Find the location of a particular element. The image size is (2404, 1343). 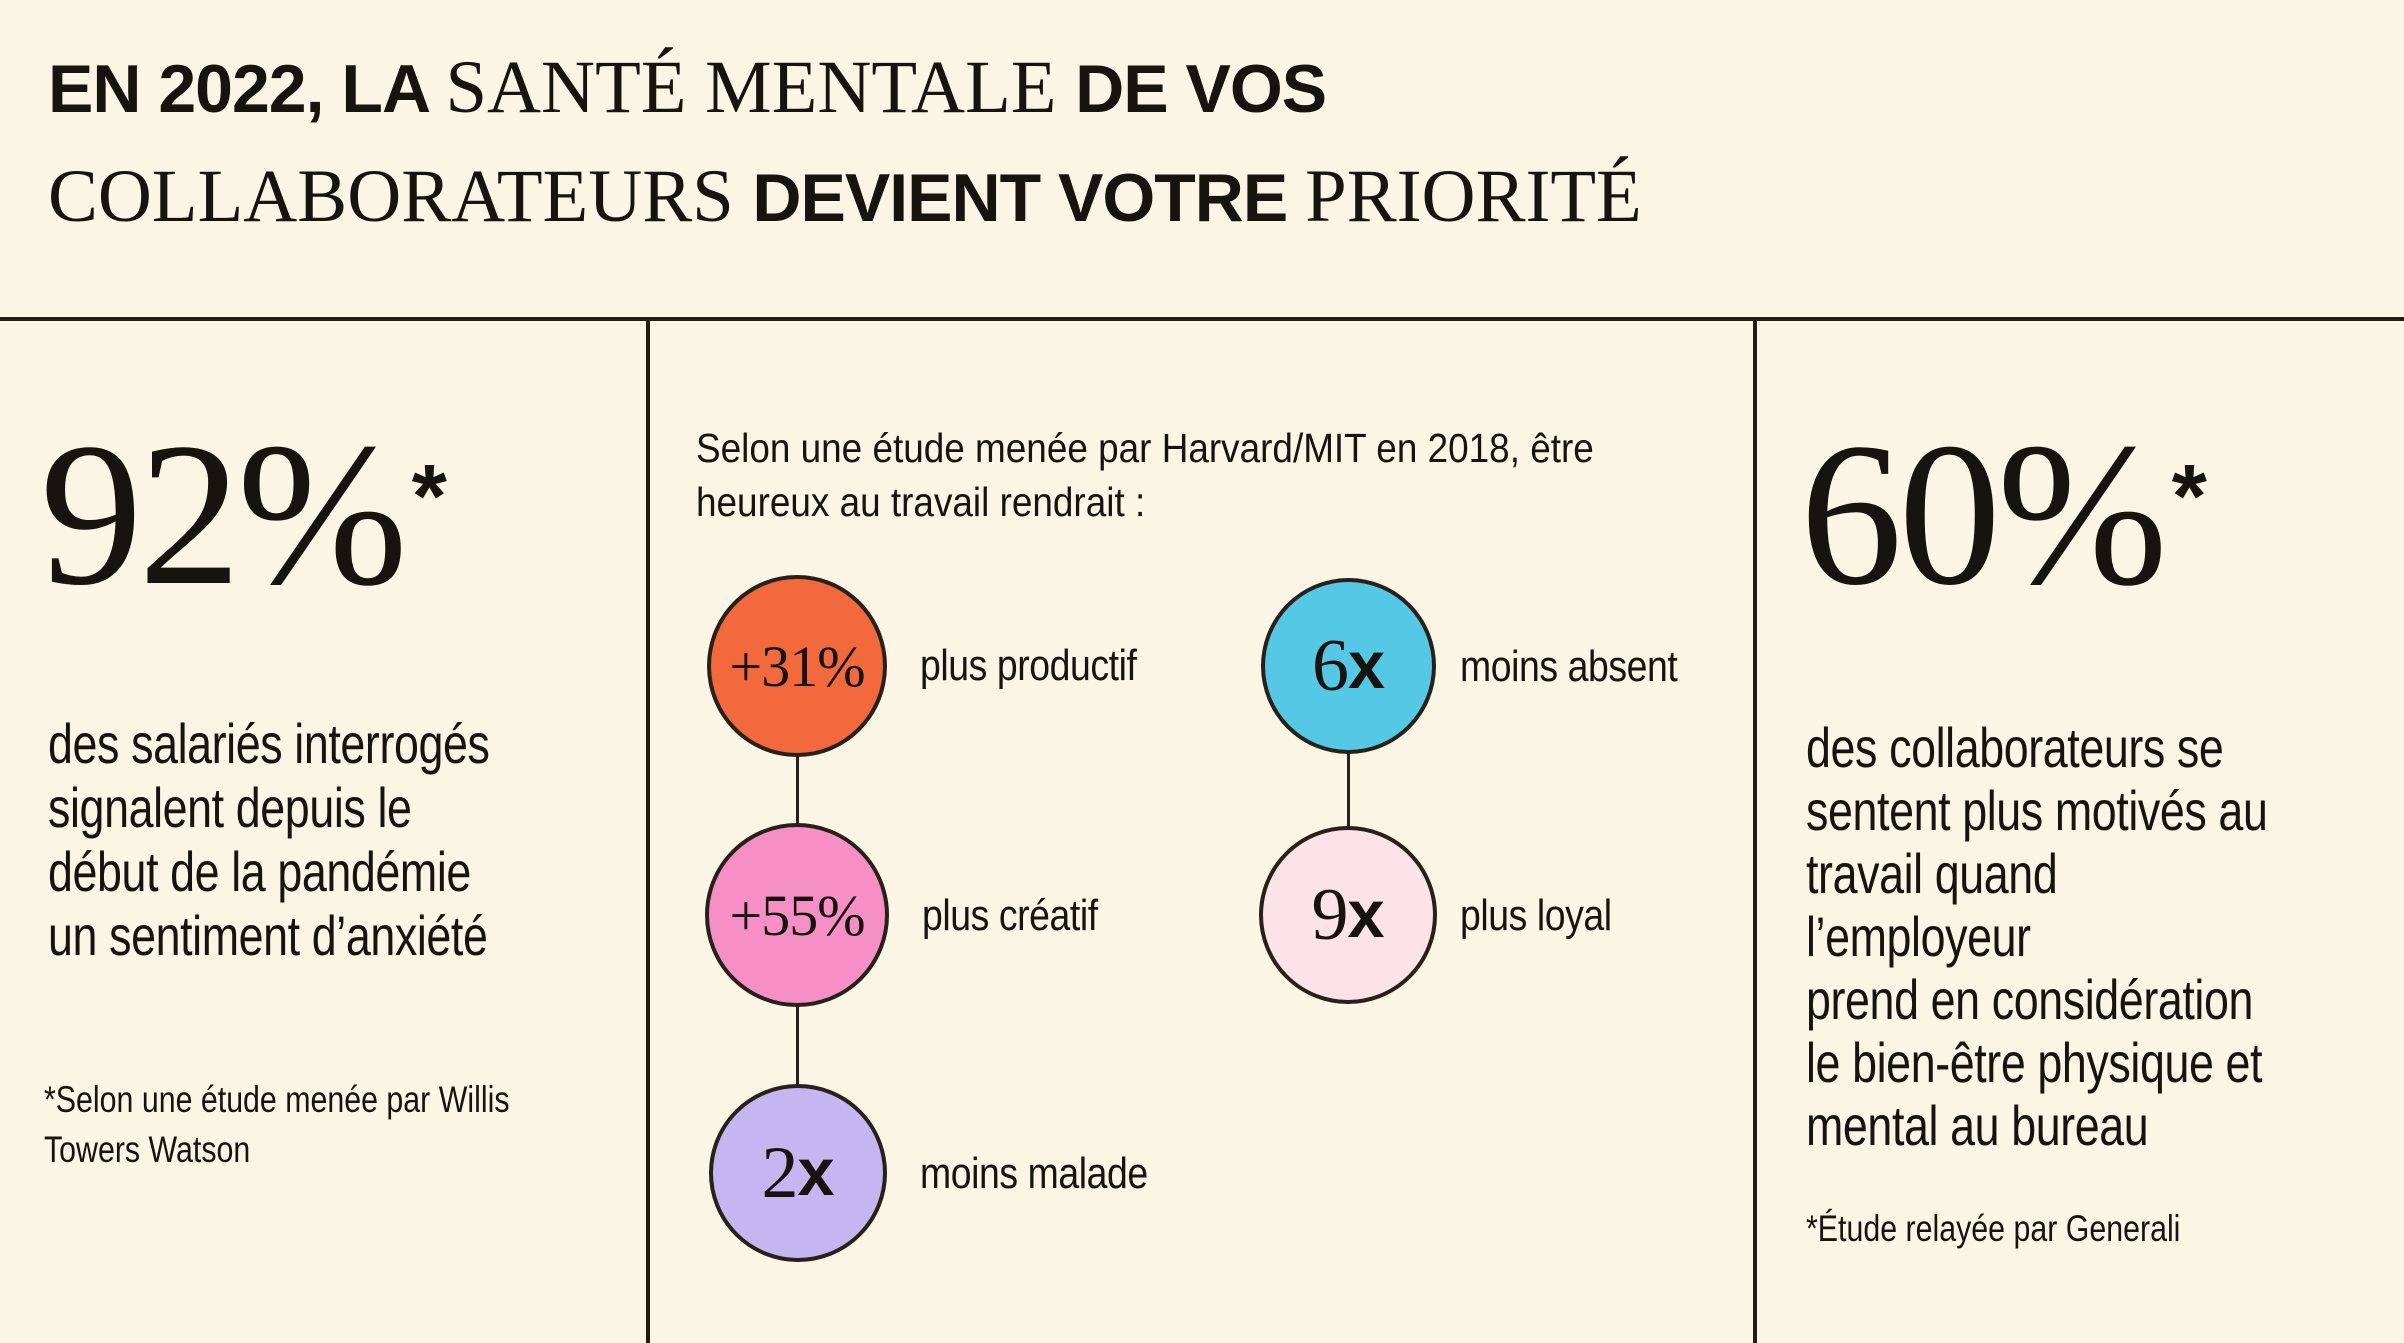

stat-value: 6 is located at coordinates (1330, 665).